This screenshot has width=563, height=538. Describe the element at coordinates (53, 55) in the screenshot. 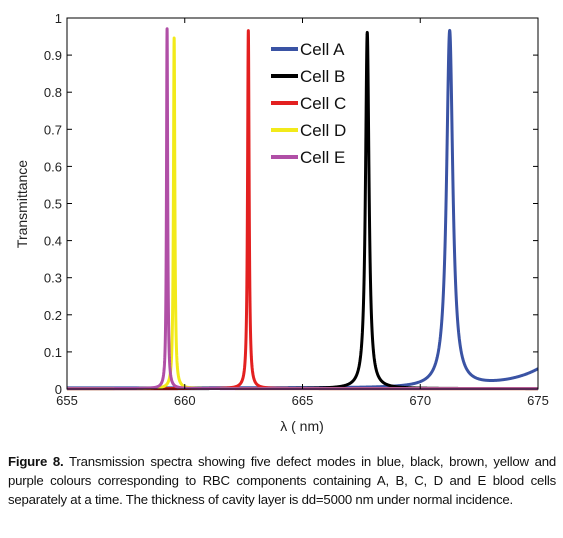

I see `y-tick-label: 0.9` at that location.